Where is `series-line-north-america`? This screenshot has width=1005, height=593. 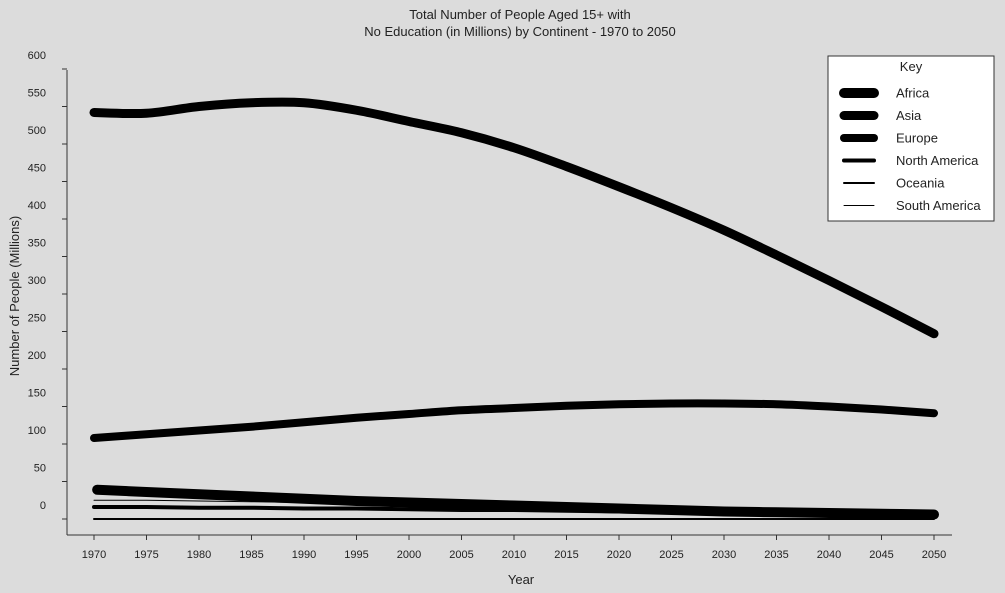 series-line-north-america is located at coordinates (514, 511).